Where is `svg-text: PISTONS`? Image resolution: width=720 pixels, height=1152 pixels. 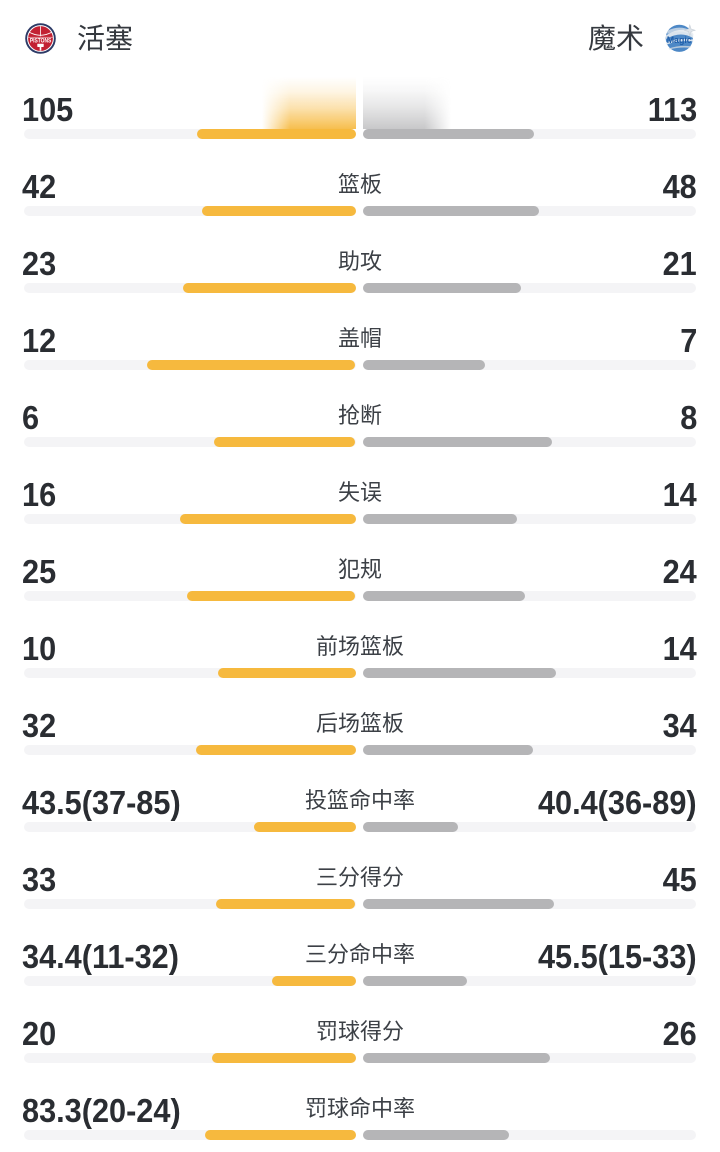
svg-text: PISTONS is located at coordinates (41, 41).